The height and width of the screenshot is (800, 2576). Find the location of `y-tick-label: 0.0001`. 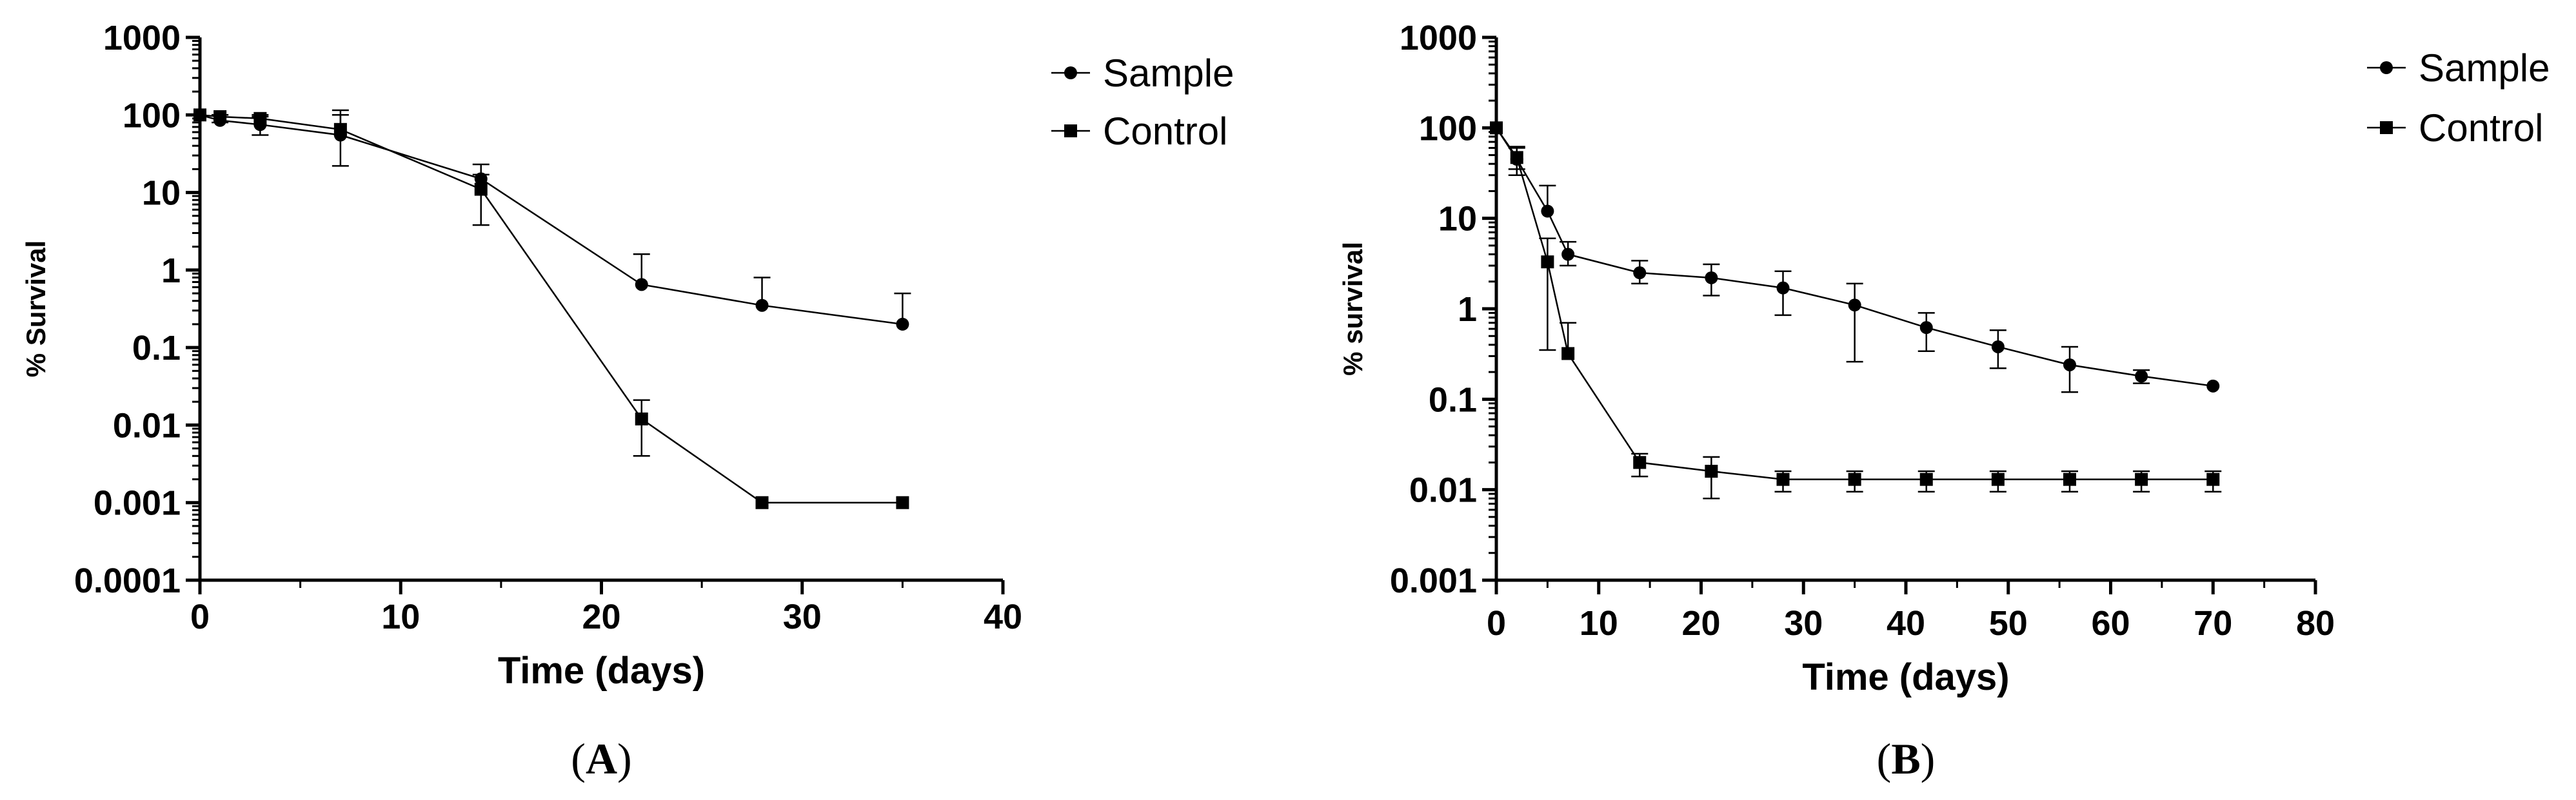

y-tick-label: 0.0001 is located at coordinates (128, 580).